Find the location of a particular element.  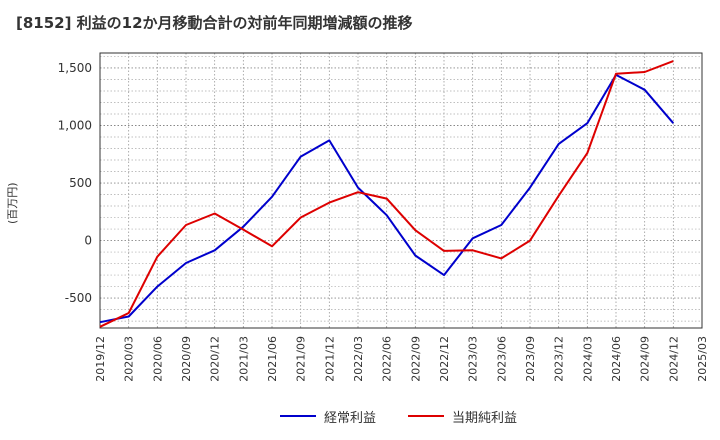

x-tick-label: 2022/03 is located at coordinates (358, 359).